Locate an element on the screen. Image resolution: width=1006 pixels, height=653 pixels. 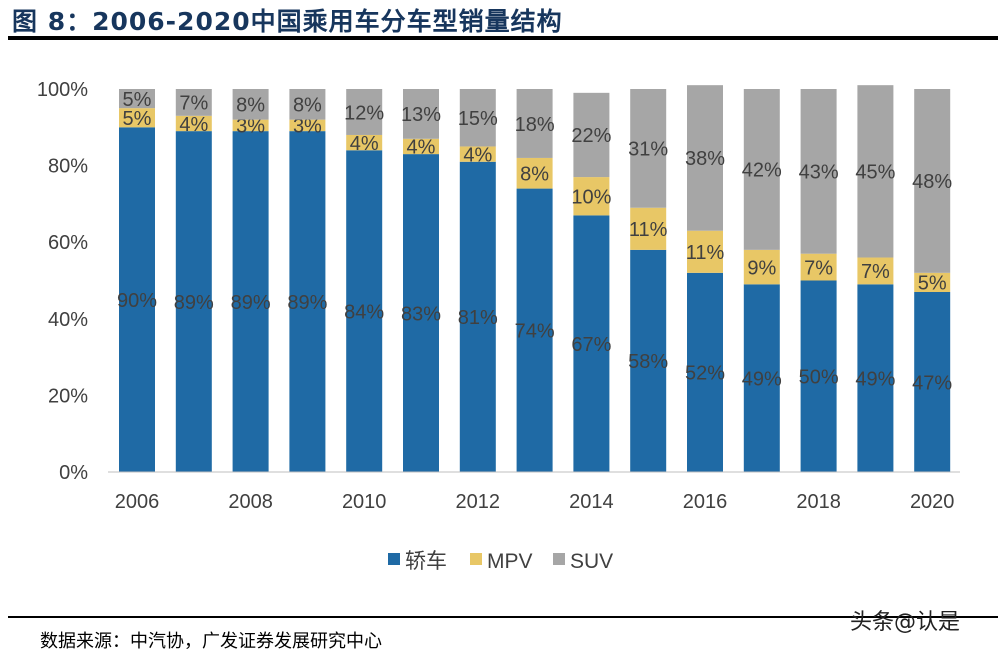
bar-轿车-2020 is located at coordinates (932, 381).